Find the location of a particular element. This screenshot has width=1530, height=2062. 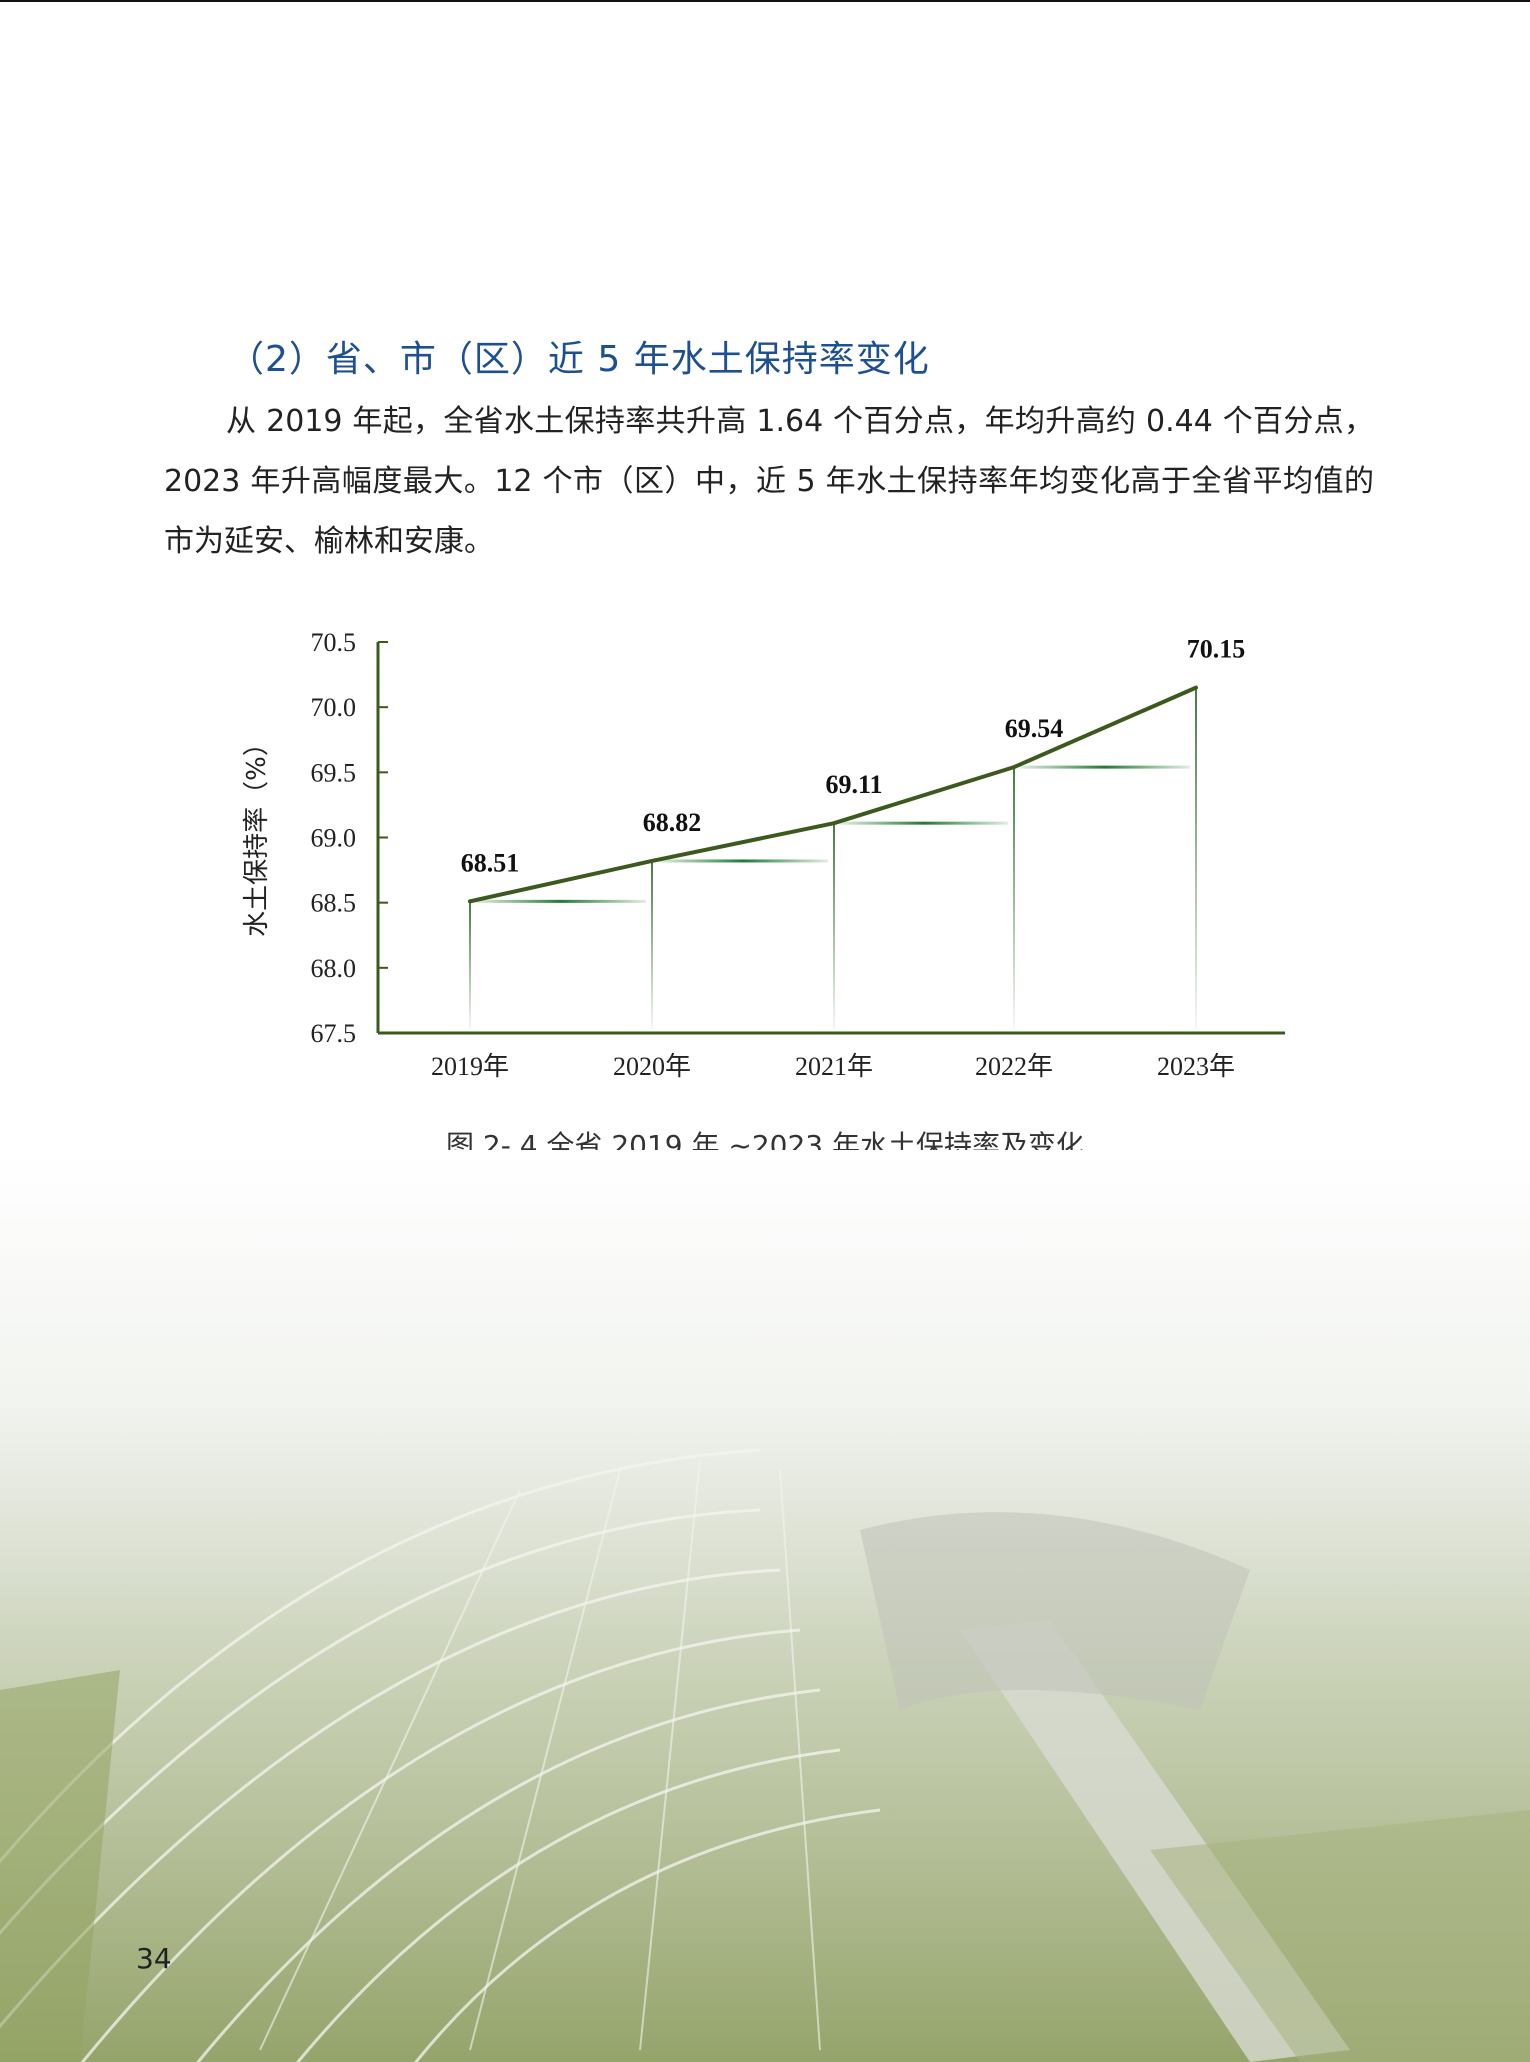

data-label: 69.54 is located at coordinates (1034, 728).